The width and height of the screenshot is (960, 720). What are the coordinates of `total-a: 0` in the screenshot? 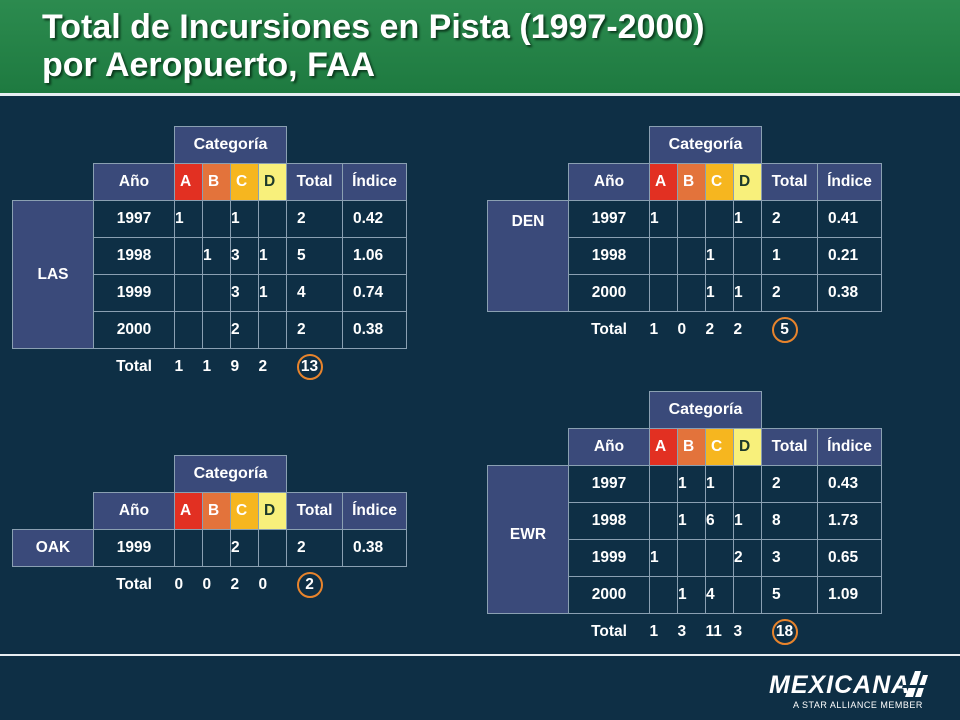 It's located at (179, 584).